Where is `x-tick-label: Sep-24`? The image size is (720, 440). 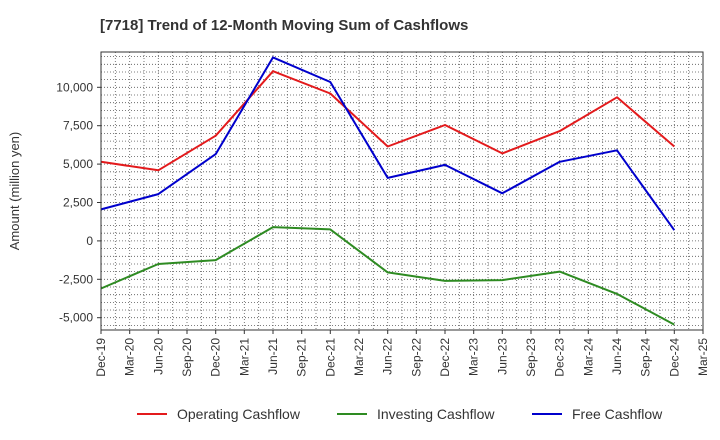
x-tick-label: Sep-24 is located at coordinates (646, 357).